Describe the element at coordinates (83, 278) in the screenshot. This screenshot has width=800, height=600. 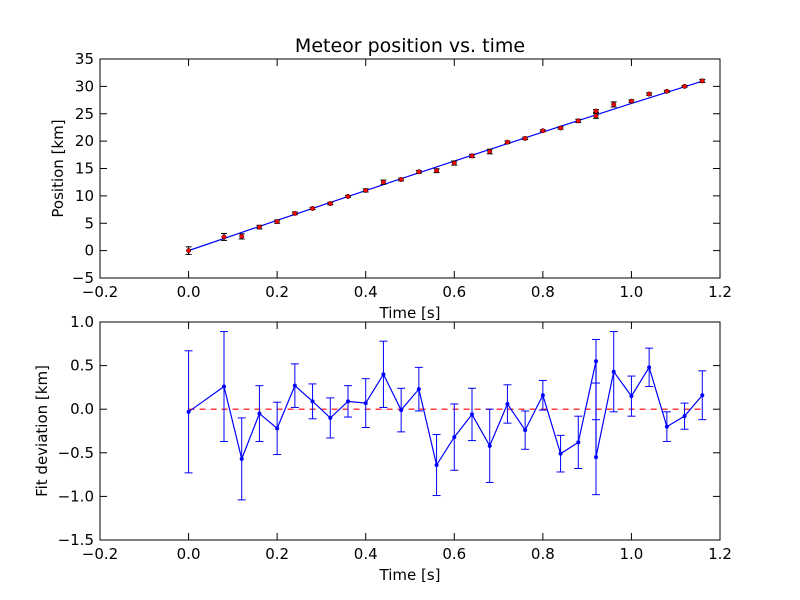
I see `y-tick-label-top: −5` at that location.